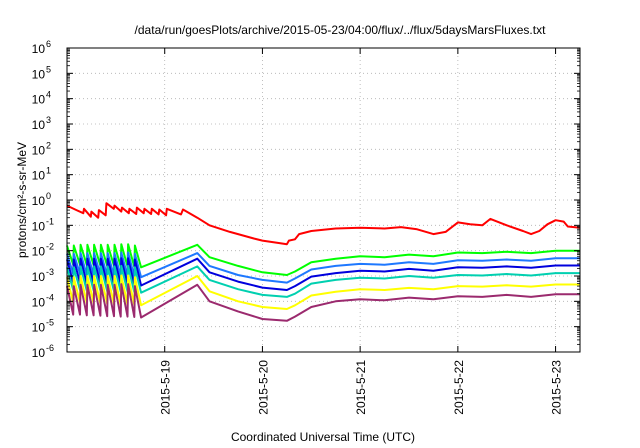 The height and width of the screenshot is (448, 640). I want to click on y-tick-exponent: 6, so click(48, 44).